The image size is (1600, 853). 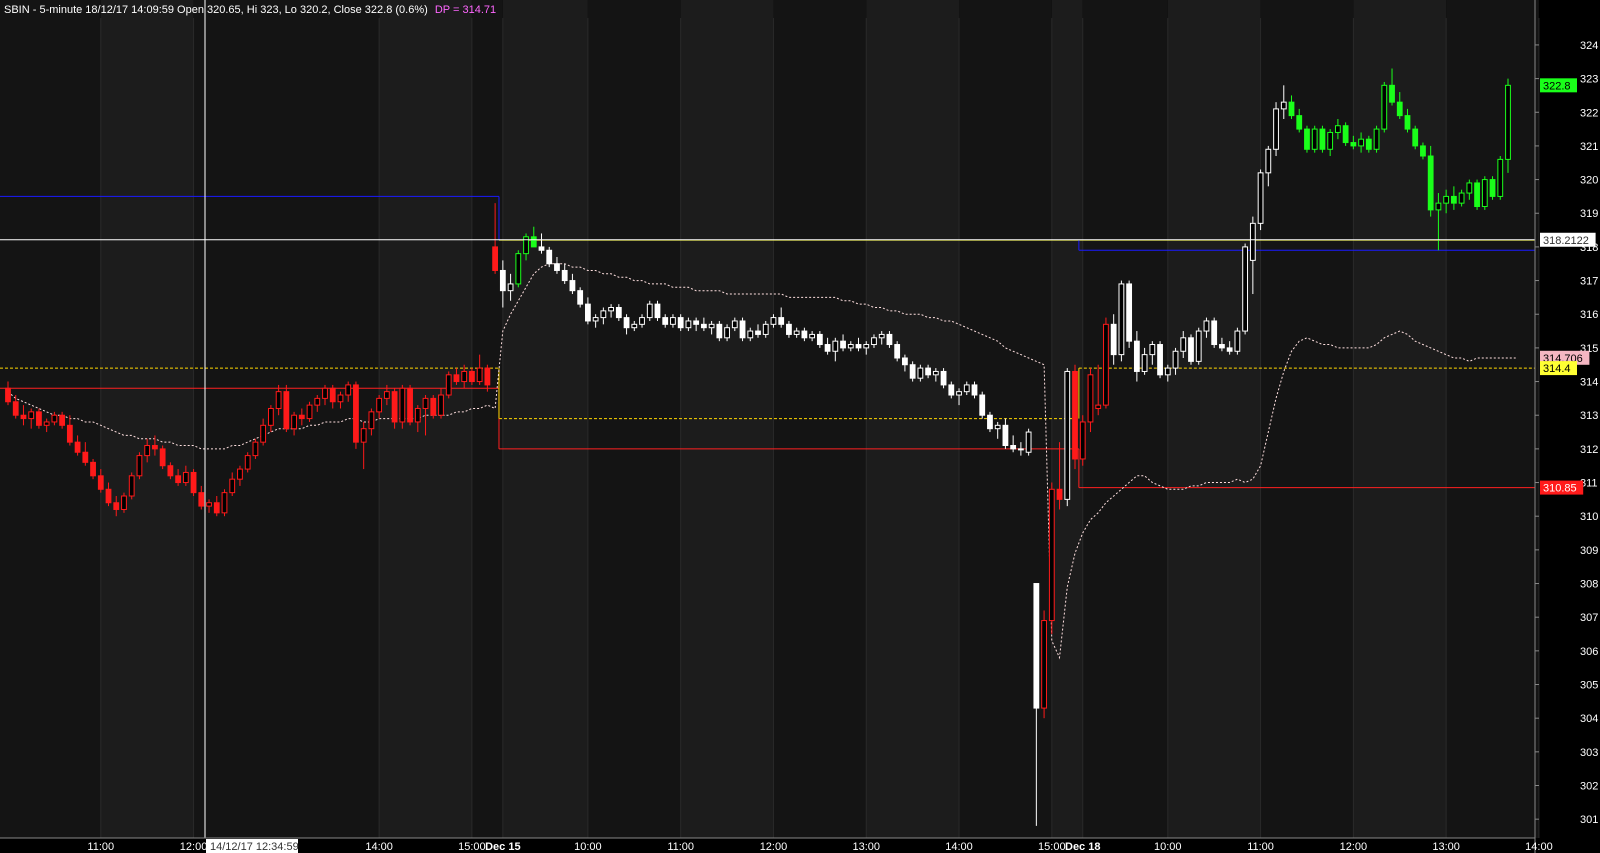 What do you see at coordinates (1589, 551) in the screenshot?
I see `y-tick-label: 309` at bounding box center [1589, 551].